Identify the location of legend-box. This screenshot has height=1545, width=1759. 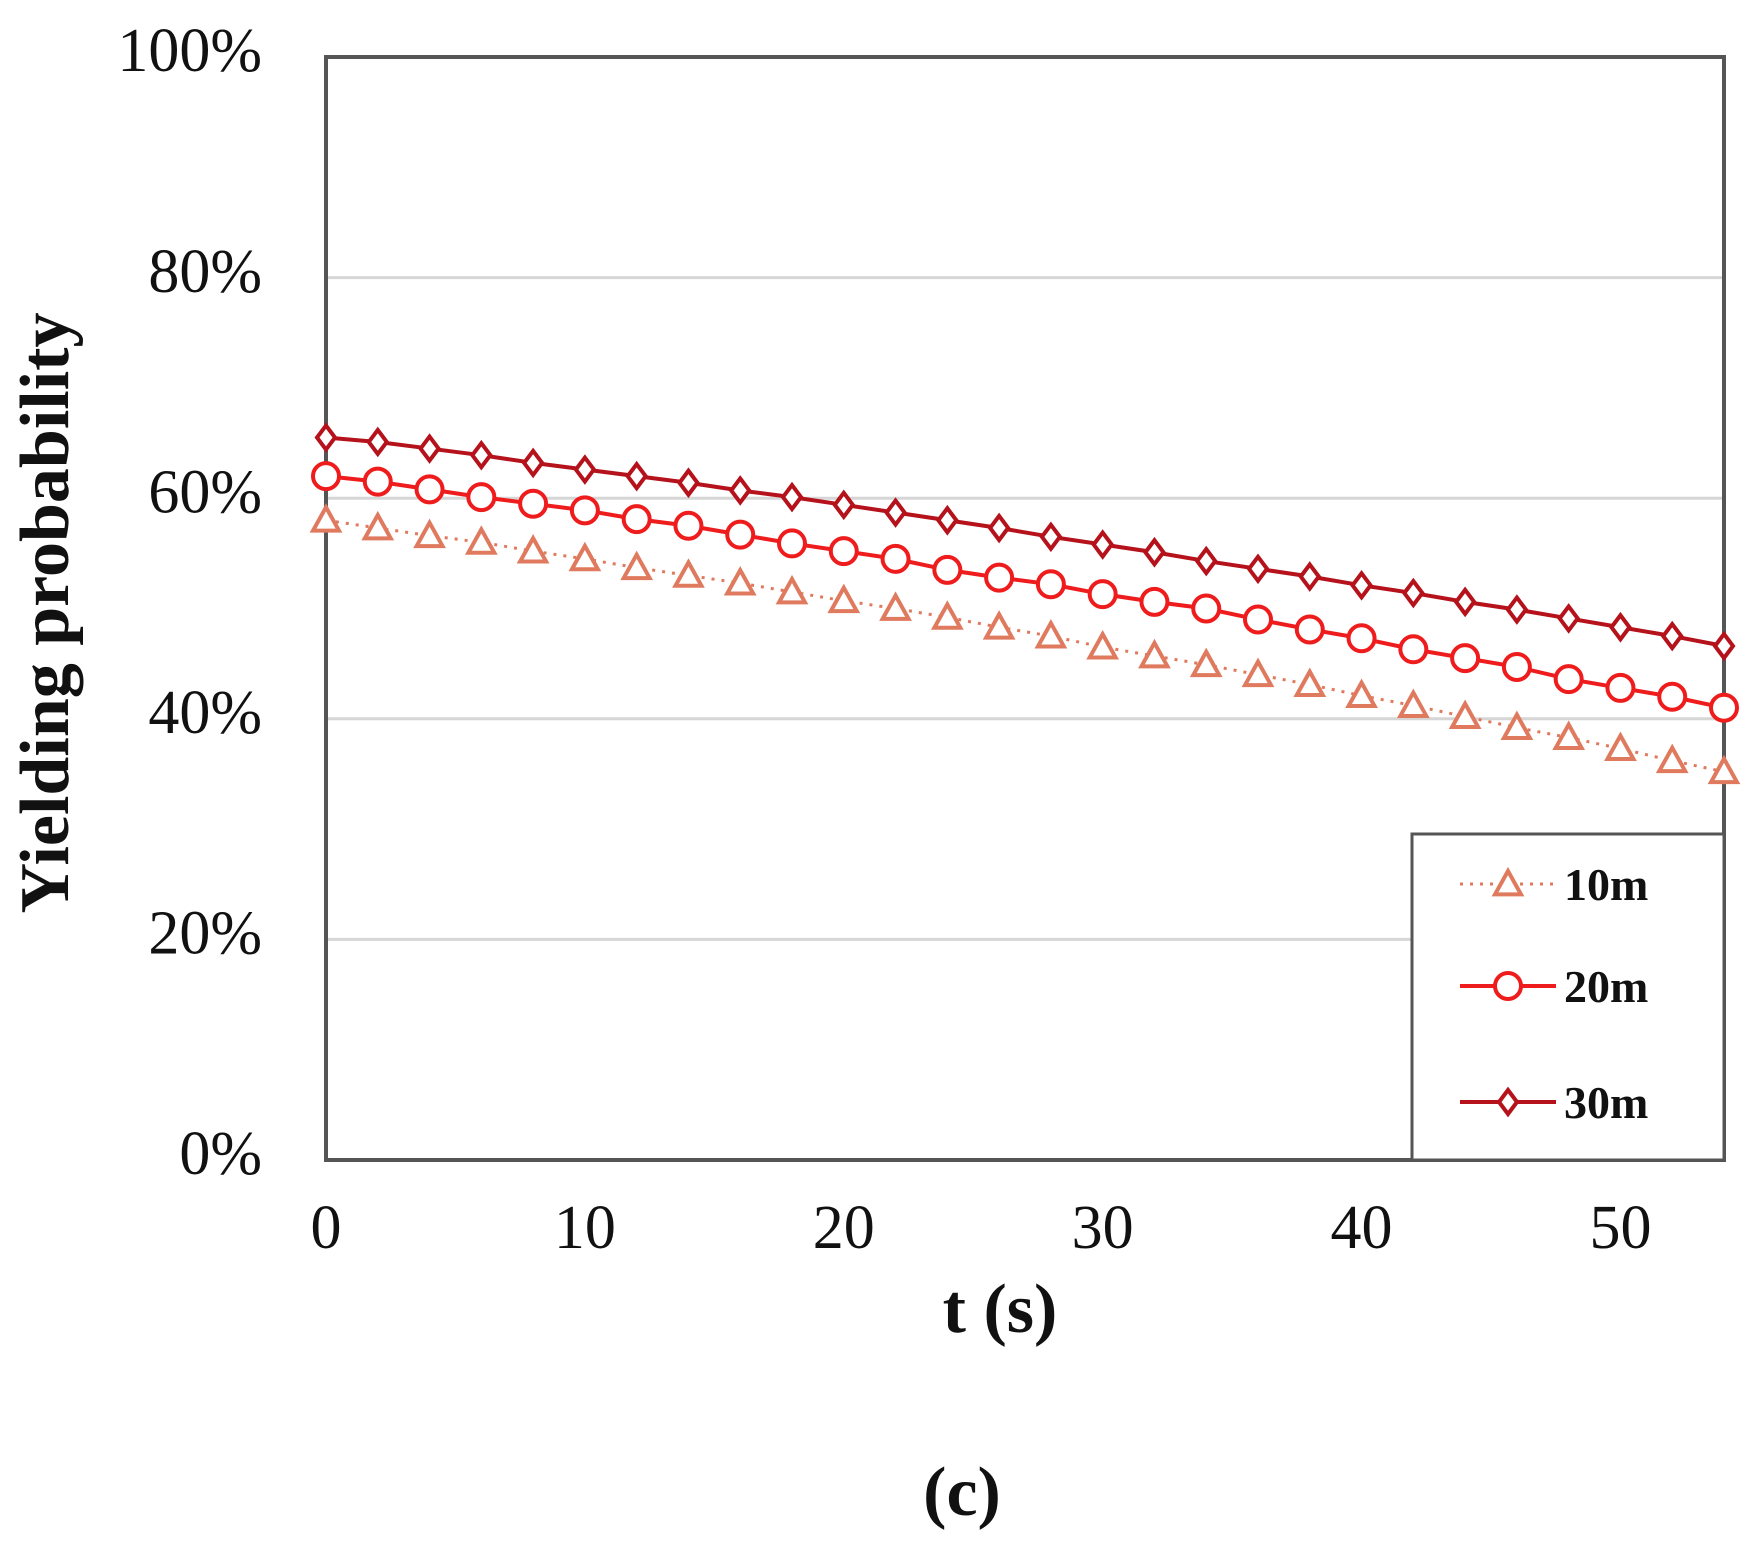
(1568, 997).